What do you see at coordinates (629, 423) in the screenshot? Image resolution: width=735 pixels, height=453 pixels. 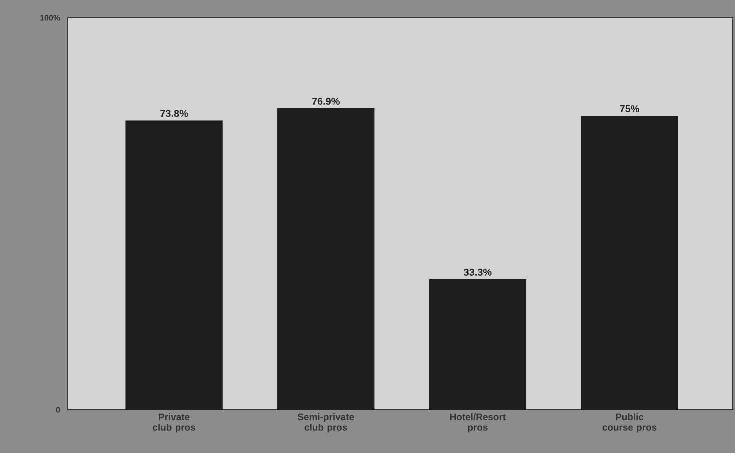 I see `x-tick-label: Public course pros` at bounding box center [629, 423].